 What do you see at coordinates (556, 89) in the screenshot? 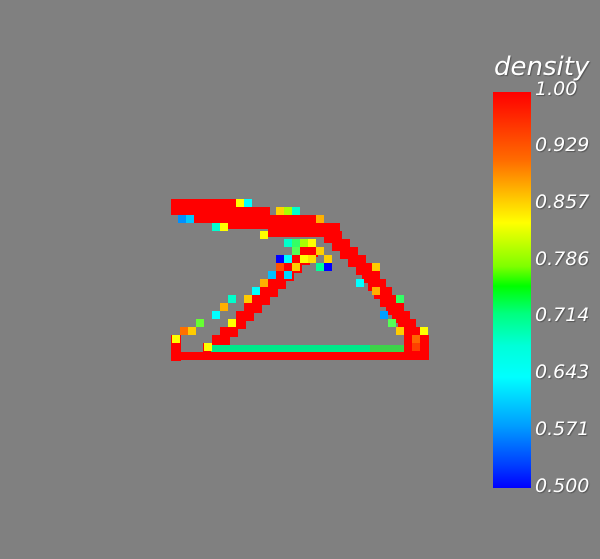
I see `colorbar-tick-label: 1.00` at bounding box center [556, 89].